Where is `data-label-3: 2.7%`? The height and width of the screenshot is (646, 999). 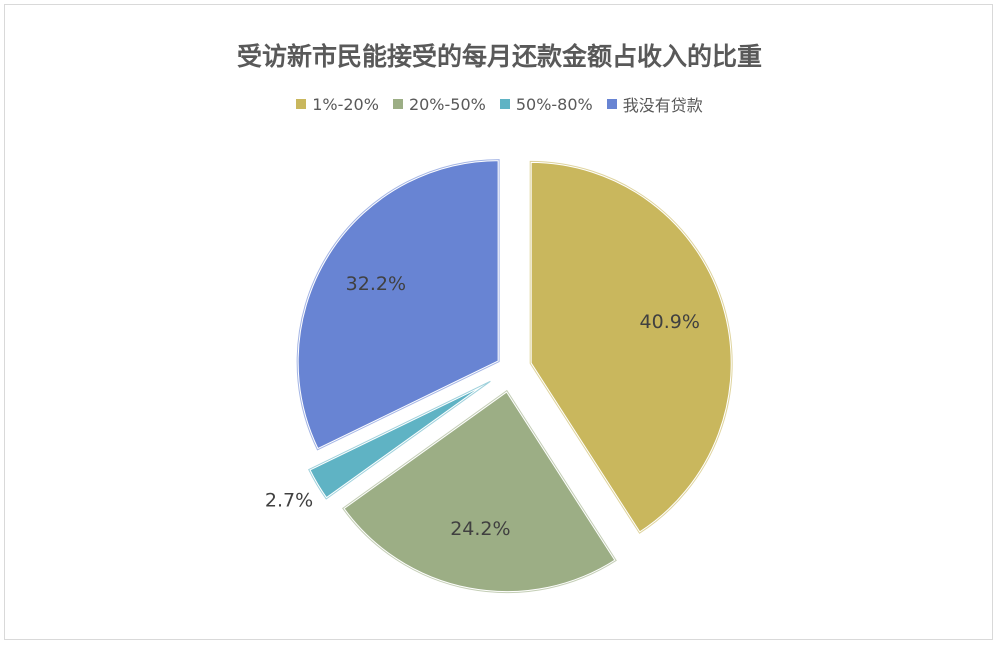
data-label-3: 2.7% is located at coordinates (289, 501).